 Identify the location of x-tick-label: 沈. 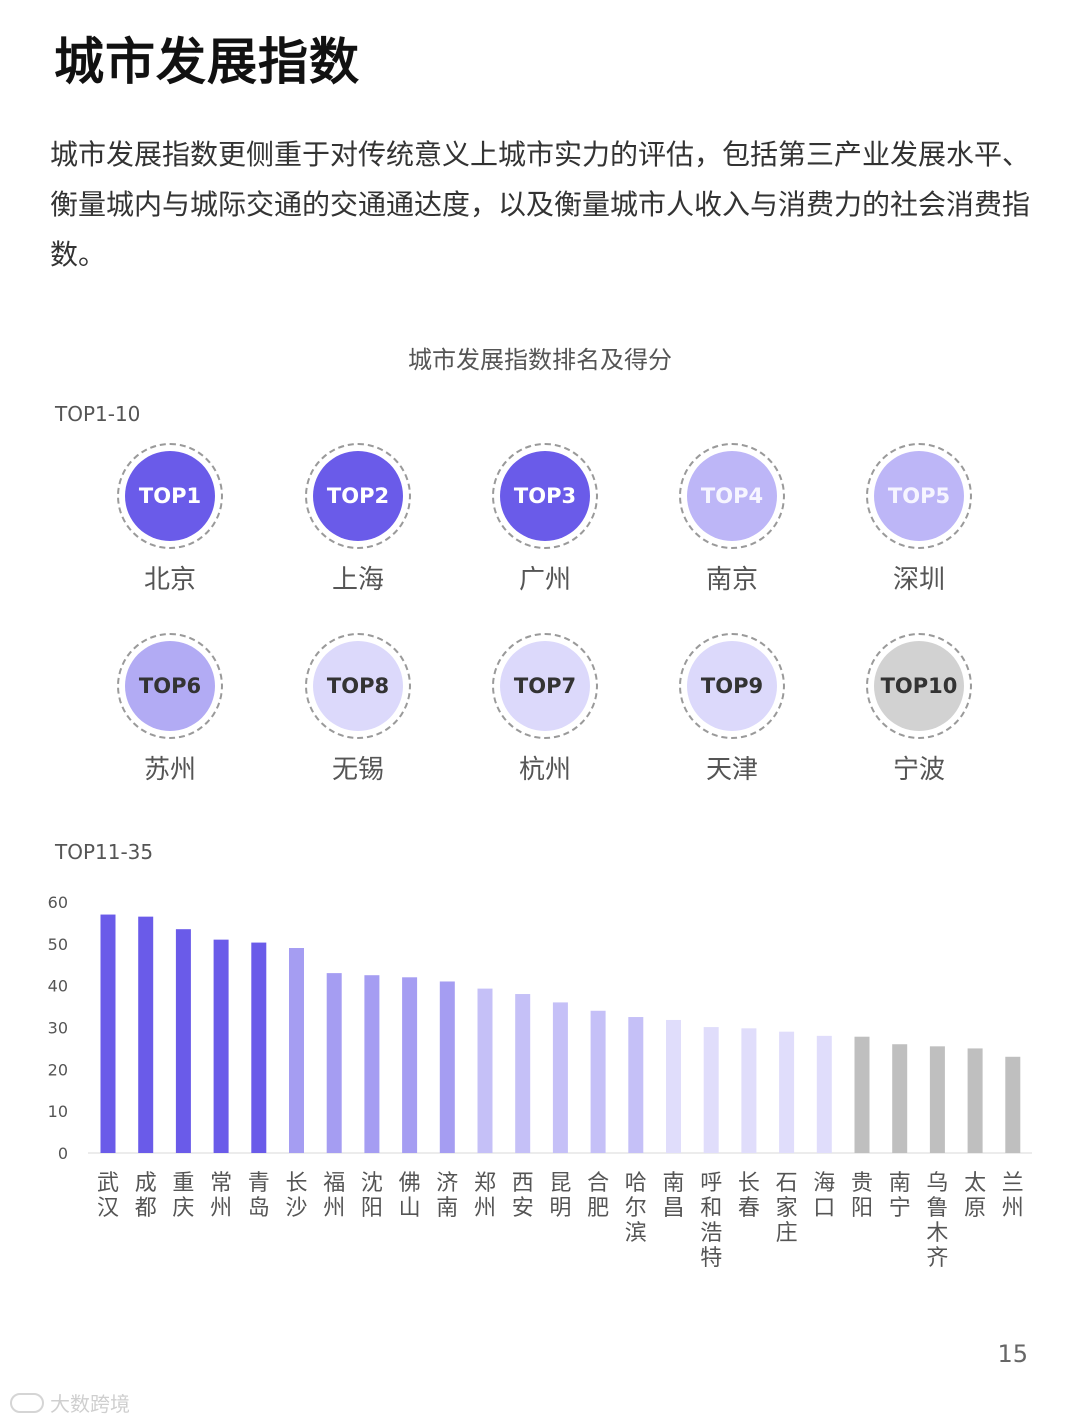
(372, 1183).